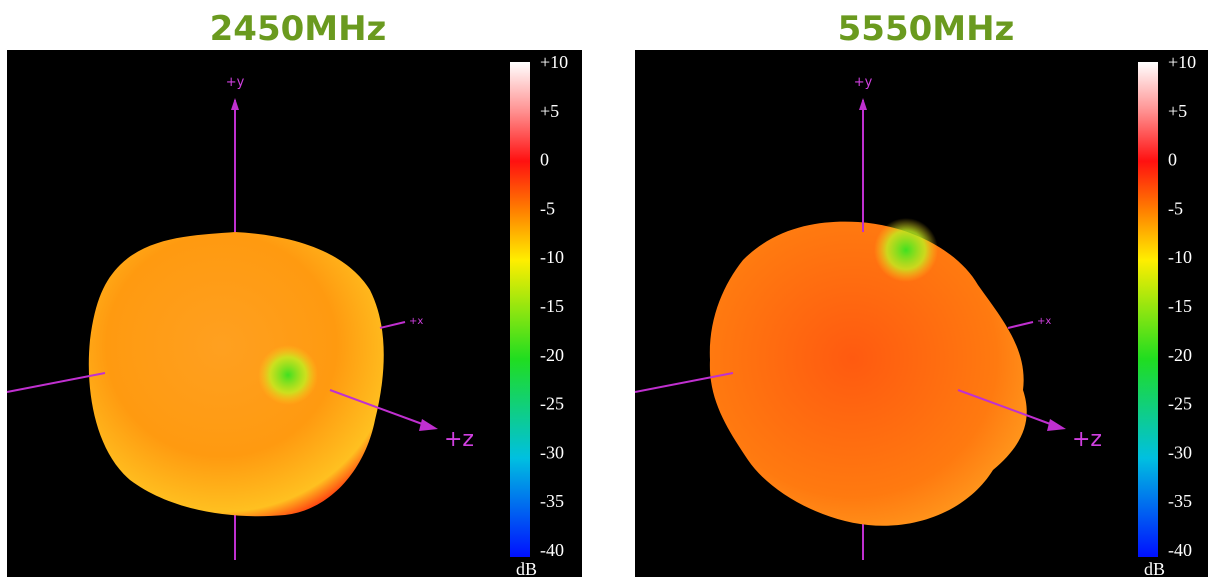 The height and width of the screenshot is (577, 1208). Describe the element at coordinates (298, 29) in the screenshot. I see `panel-title: 2450MHz` at that location.